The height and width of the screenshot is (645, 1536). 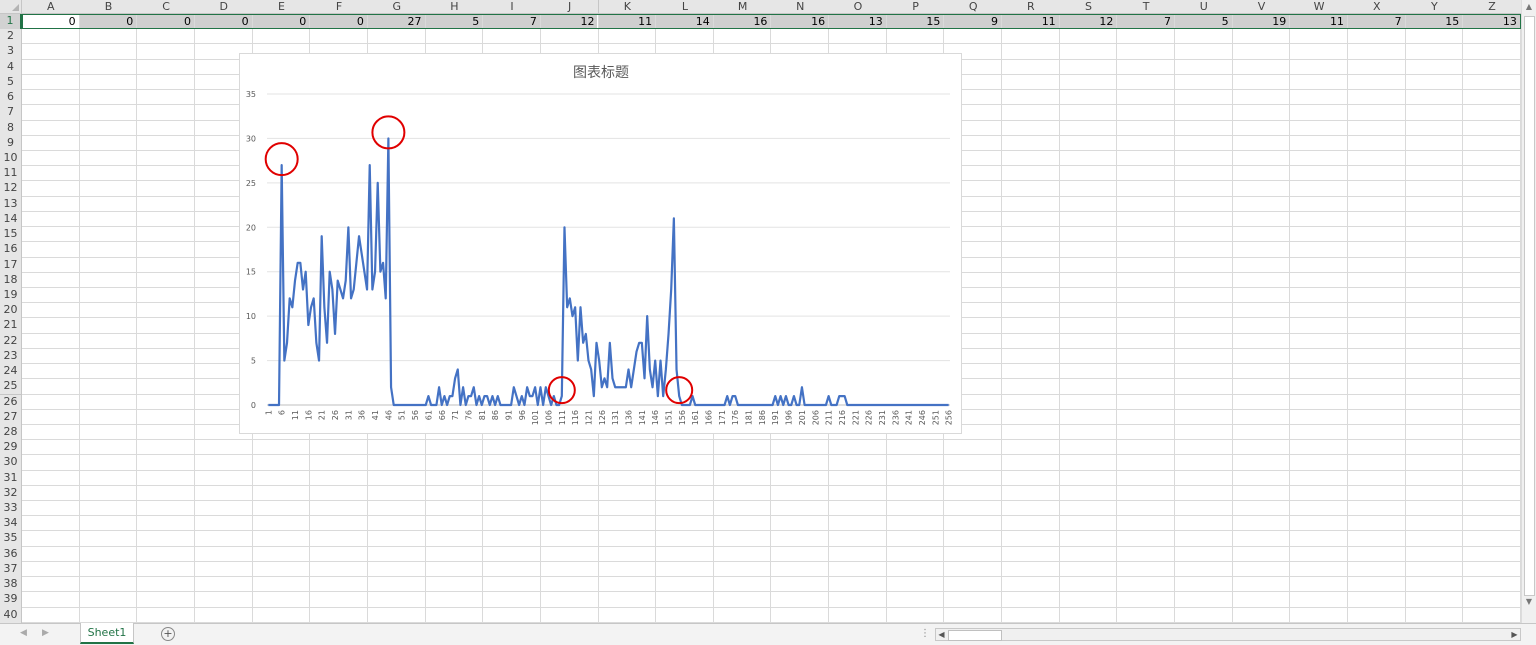 I want to click on row-header-30: 30, so click(x=11, y=463).